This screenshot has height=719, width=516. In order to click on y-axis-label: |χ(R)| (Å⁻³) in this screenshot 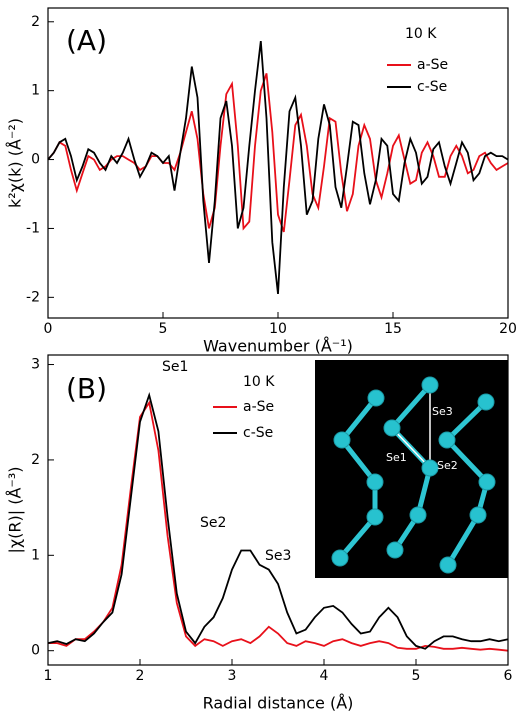, I will do `click(15, 510)`.